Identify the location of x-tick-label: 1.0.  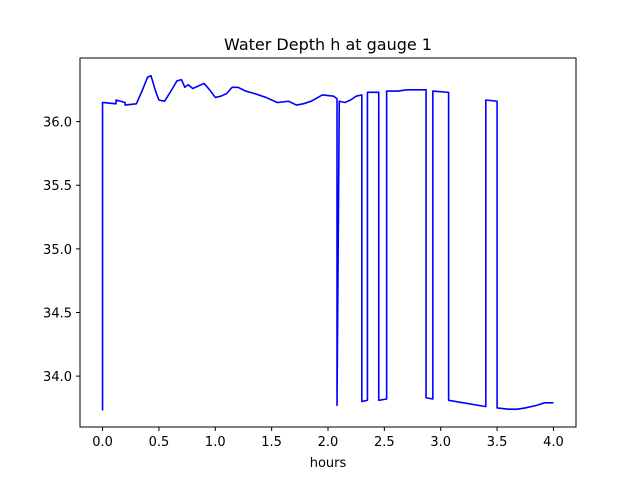
(215, 442).